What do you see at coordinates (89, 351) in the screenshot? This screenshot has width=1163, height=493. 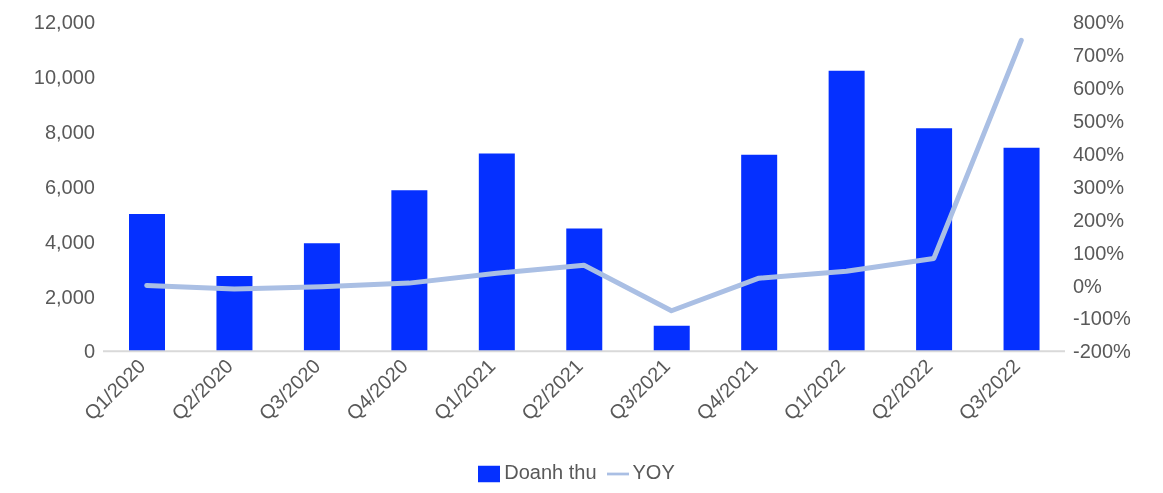 I see `y-tick-label: 0` at bounding box center [89, 351].